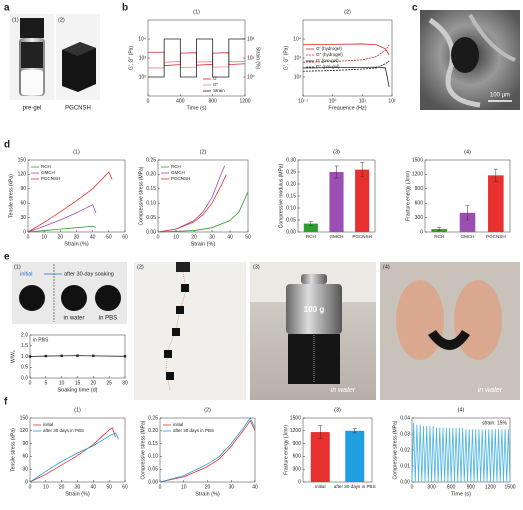 The width and height of the screenshot is (523, 510). What do you see at coordinates (313, 331) in the screenshot?
I see `photo-e3` at bounding box center [313, 331].